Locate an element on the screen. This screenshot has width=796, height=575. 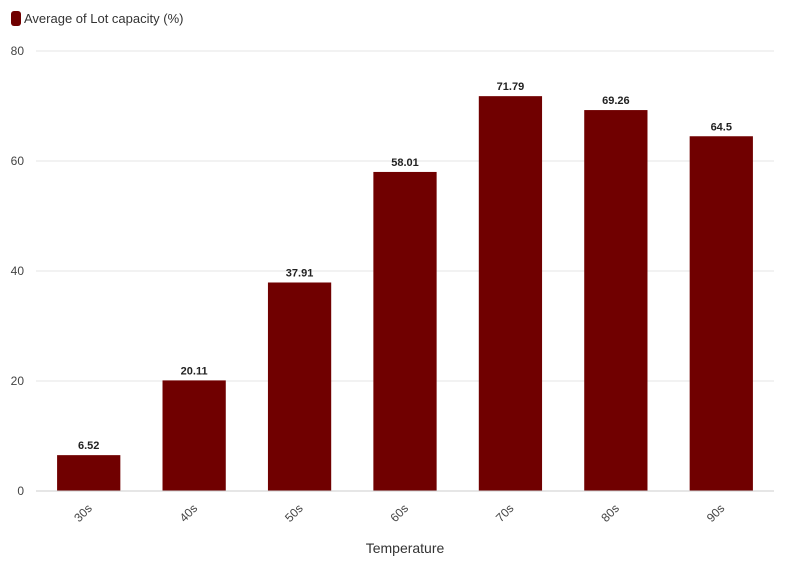
legend-swatch is located at coordinates (16, 18).